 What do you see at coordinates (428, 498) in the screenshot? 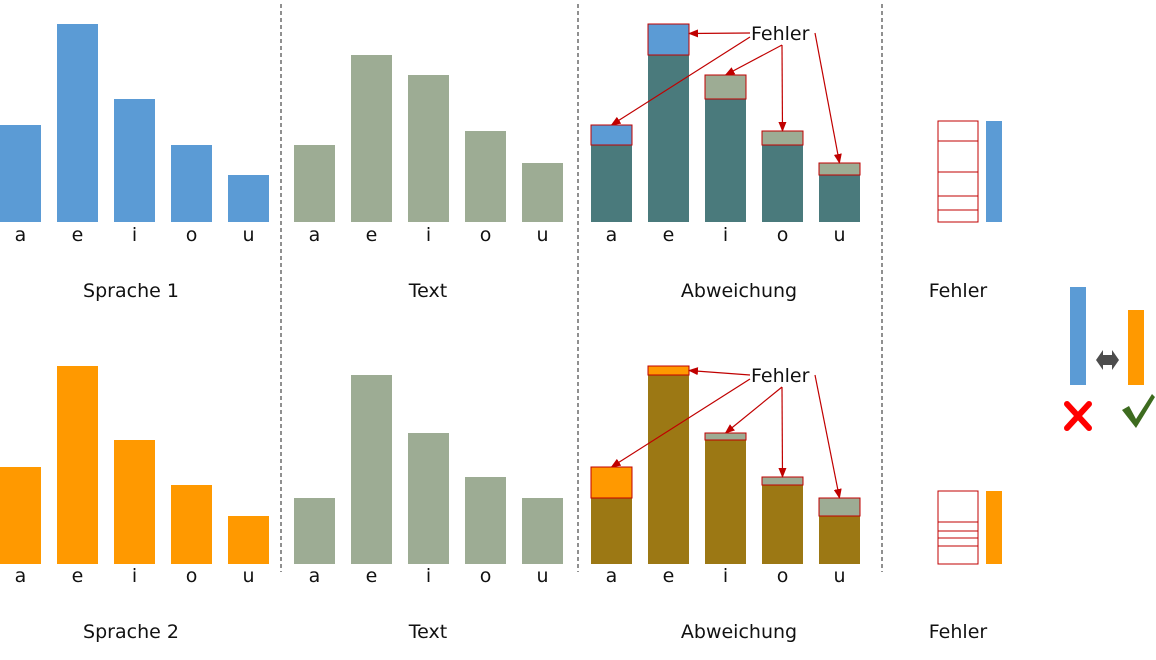
I see `text-bar-i` at bounding box center [428, 498].